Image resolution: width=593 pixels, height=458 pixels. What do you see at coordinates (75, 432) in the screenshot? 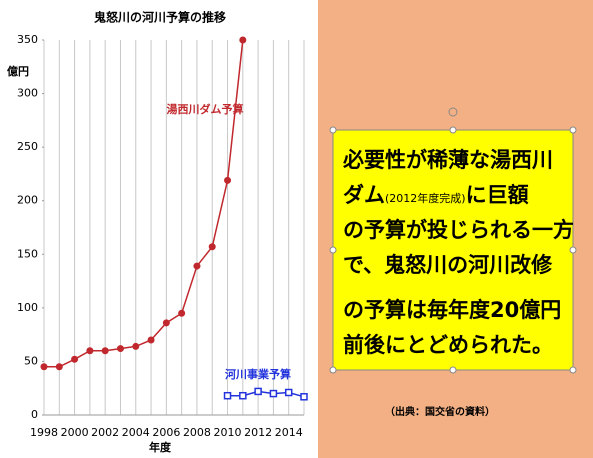
I see `x-tick-label: 2000` at bounding box center [75, 432].